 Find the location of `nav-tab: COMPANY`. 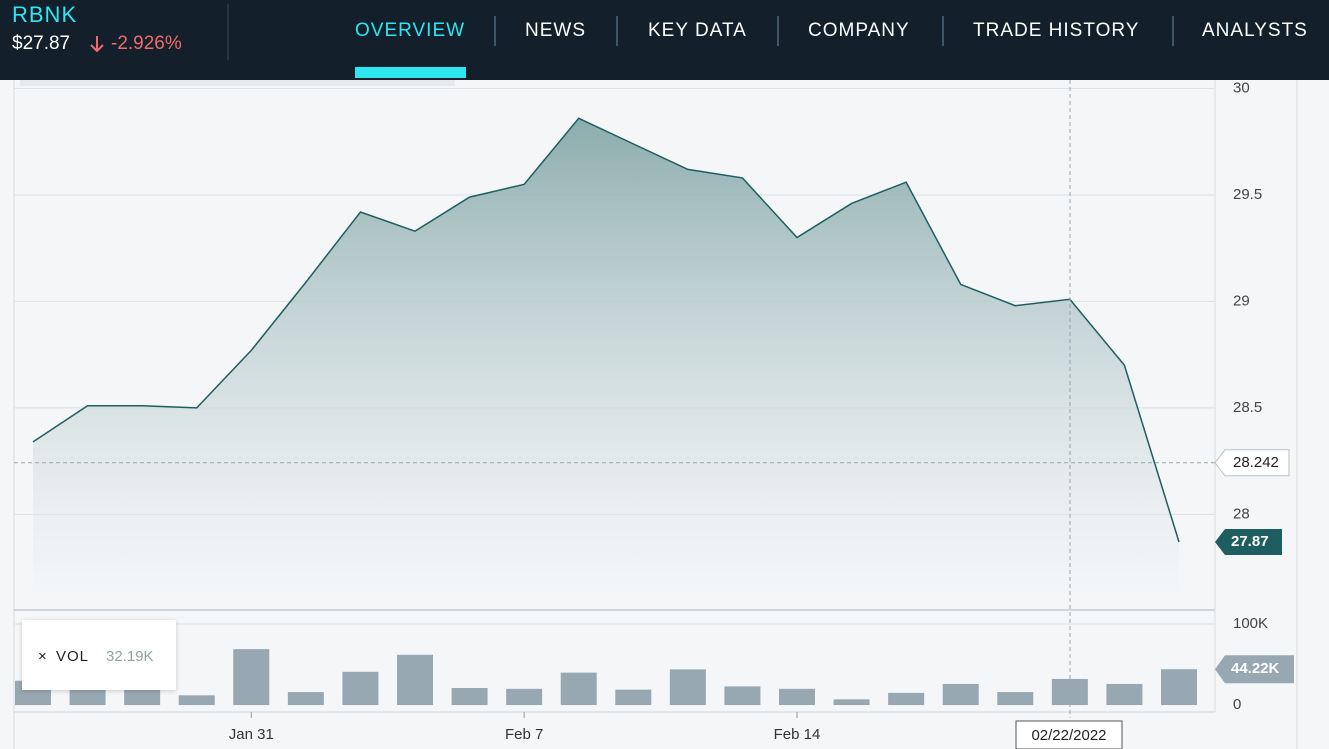

nav-tab: COMPANY is located at coordinates (859, 30).